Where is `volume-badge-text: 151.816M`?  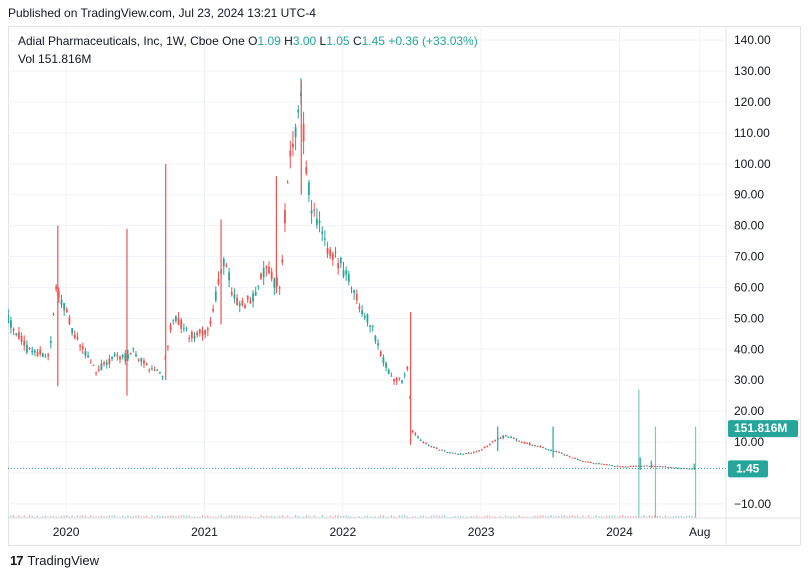 volume-badge-text: 151.816M is located at coordinates (760, 428).